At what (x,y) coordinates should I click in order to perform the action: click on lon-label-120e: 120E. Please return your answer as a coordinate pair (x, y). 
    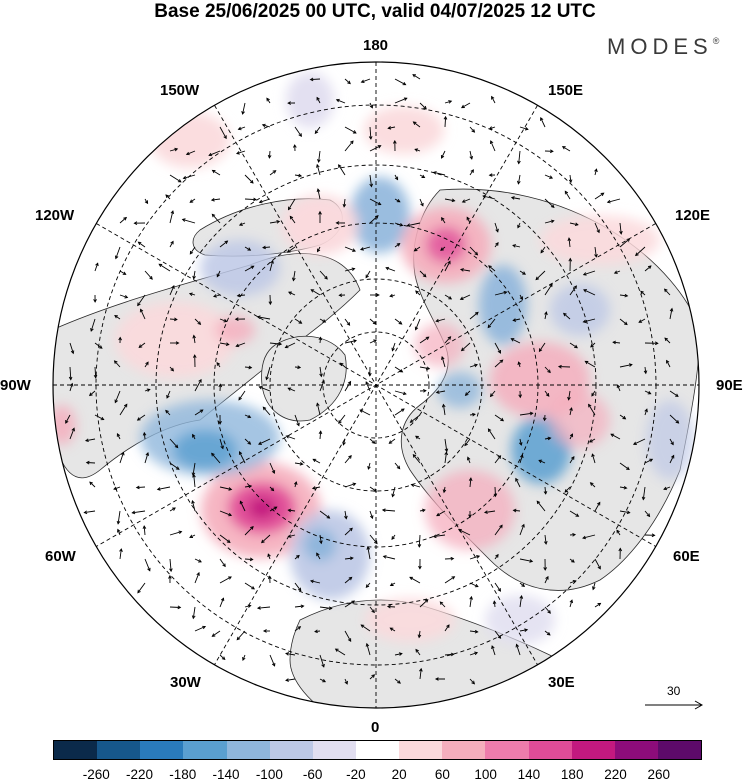
    Looking at the image, I should click on (693, 215).